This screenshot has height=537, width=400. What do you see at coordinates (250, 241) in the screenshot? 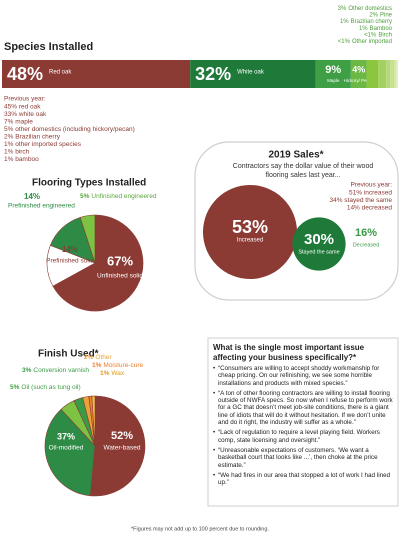
I see `category-label: Increased` at bounding box center [250, 241].